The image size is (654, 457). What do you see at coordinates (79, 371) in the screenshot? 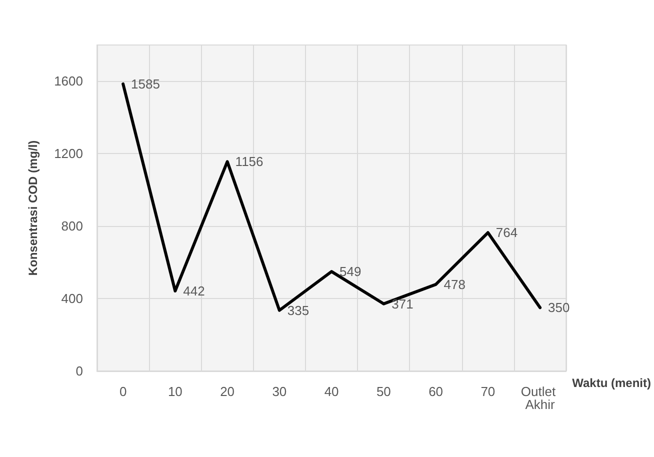
I see `y-tick-label: 0` at bounding box center [79, 371].